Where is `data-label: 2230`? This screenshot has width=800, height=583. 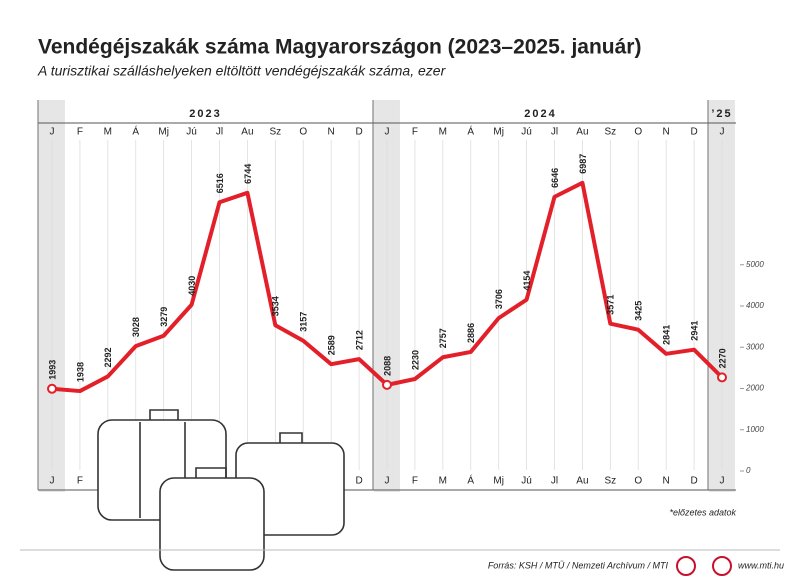 data-label: 2230 is located at coordinates (415, 360).